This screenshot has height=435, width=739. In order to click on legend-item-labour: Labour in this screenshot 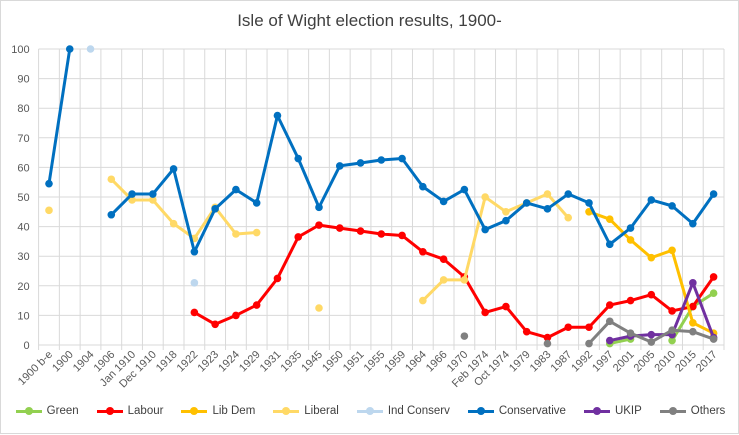, I will do `click(130, 411)`.